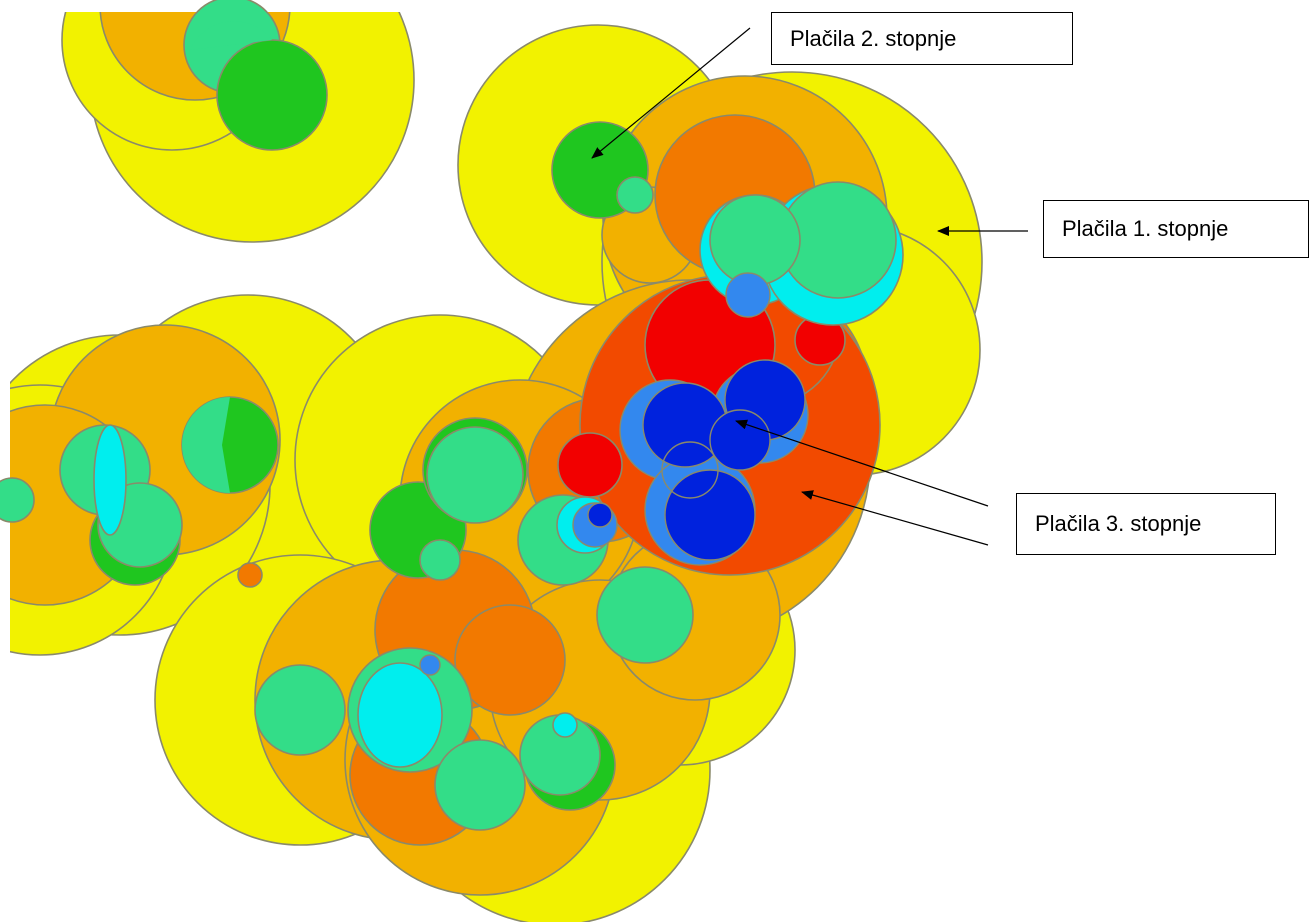 This screenshot has width=1309, height=922. Describe the element at coordinates (1145, 228) in the screenshot. I see `legend-text-level-1: Plačila 1. stopnje` at that location.